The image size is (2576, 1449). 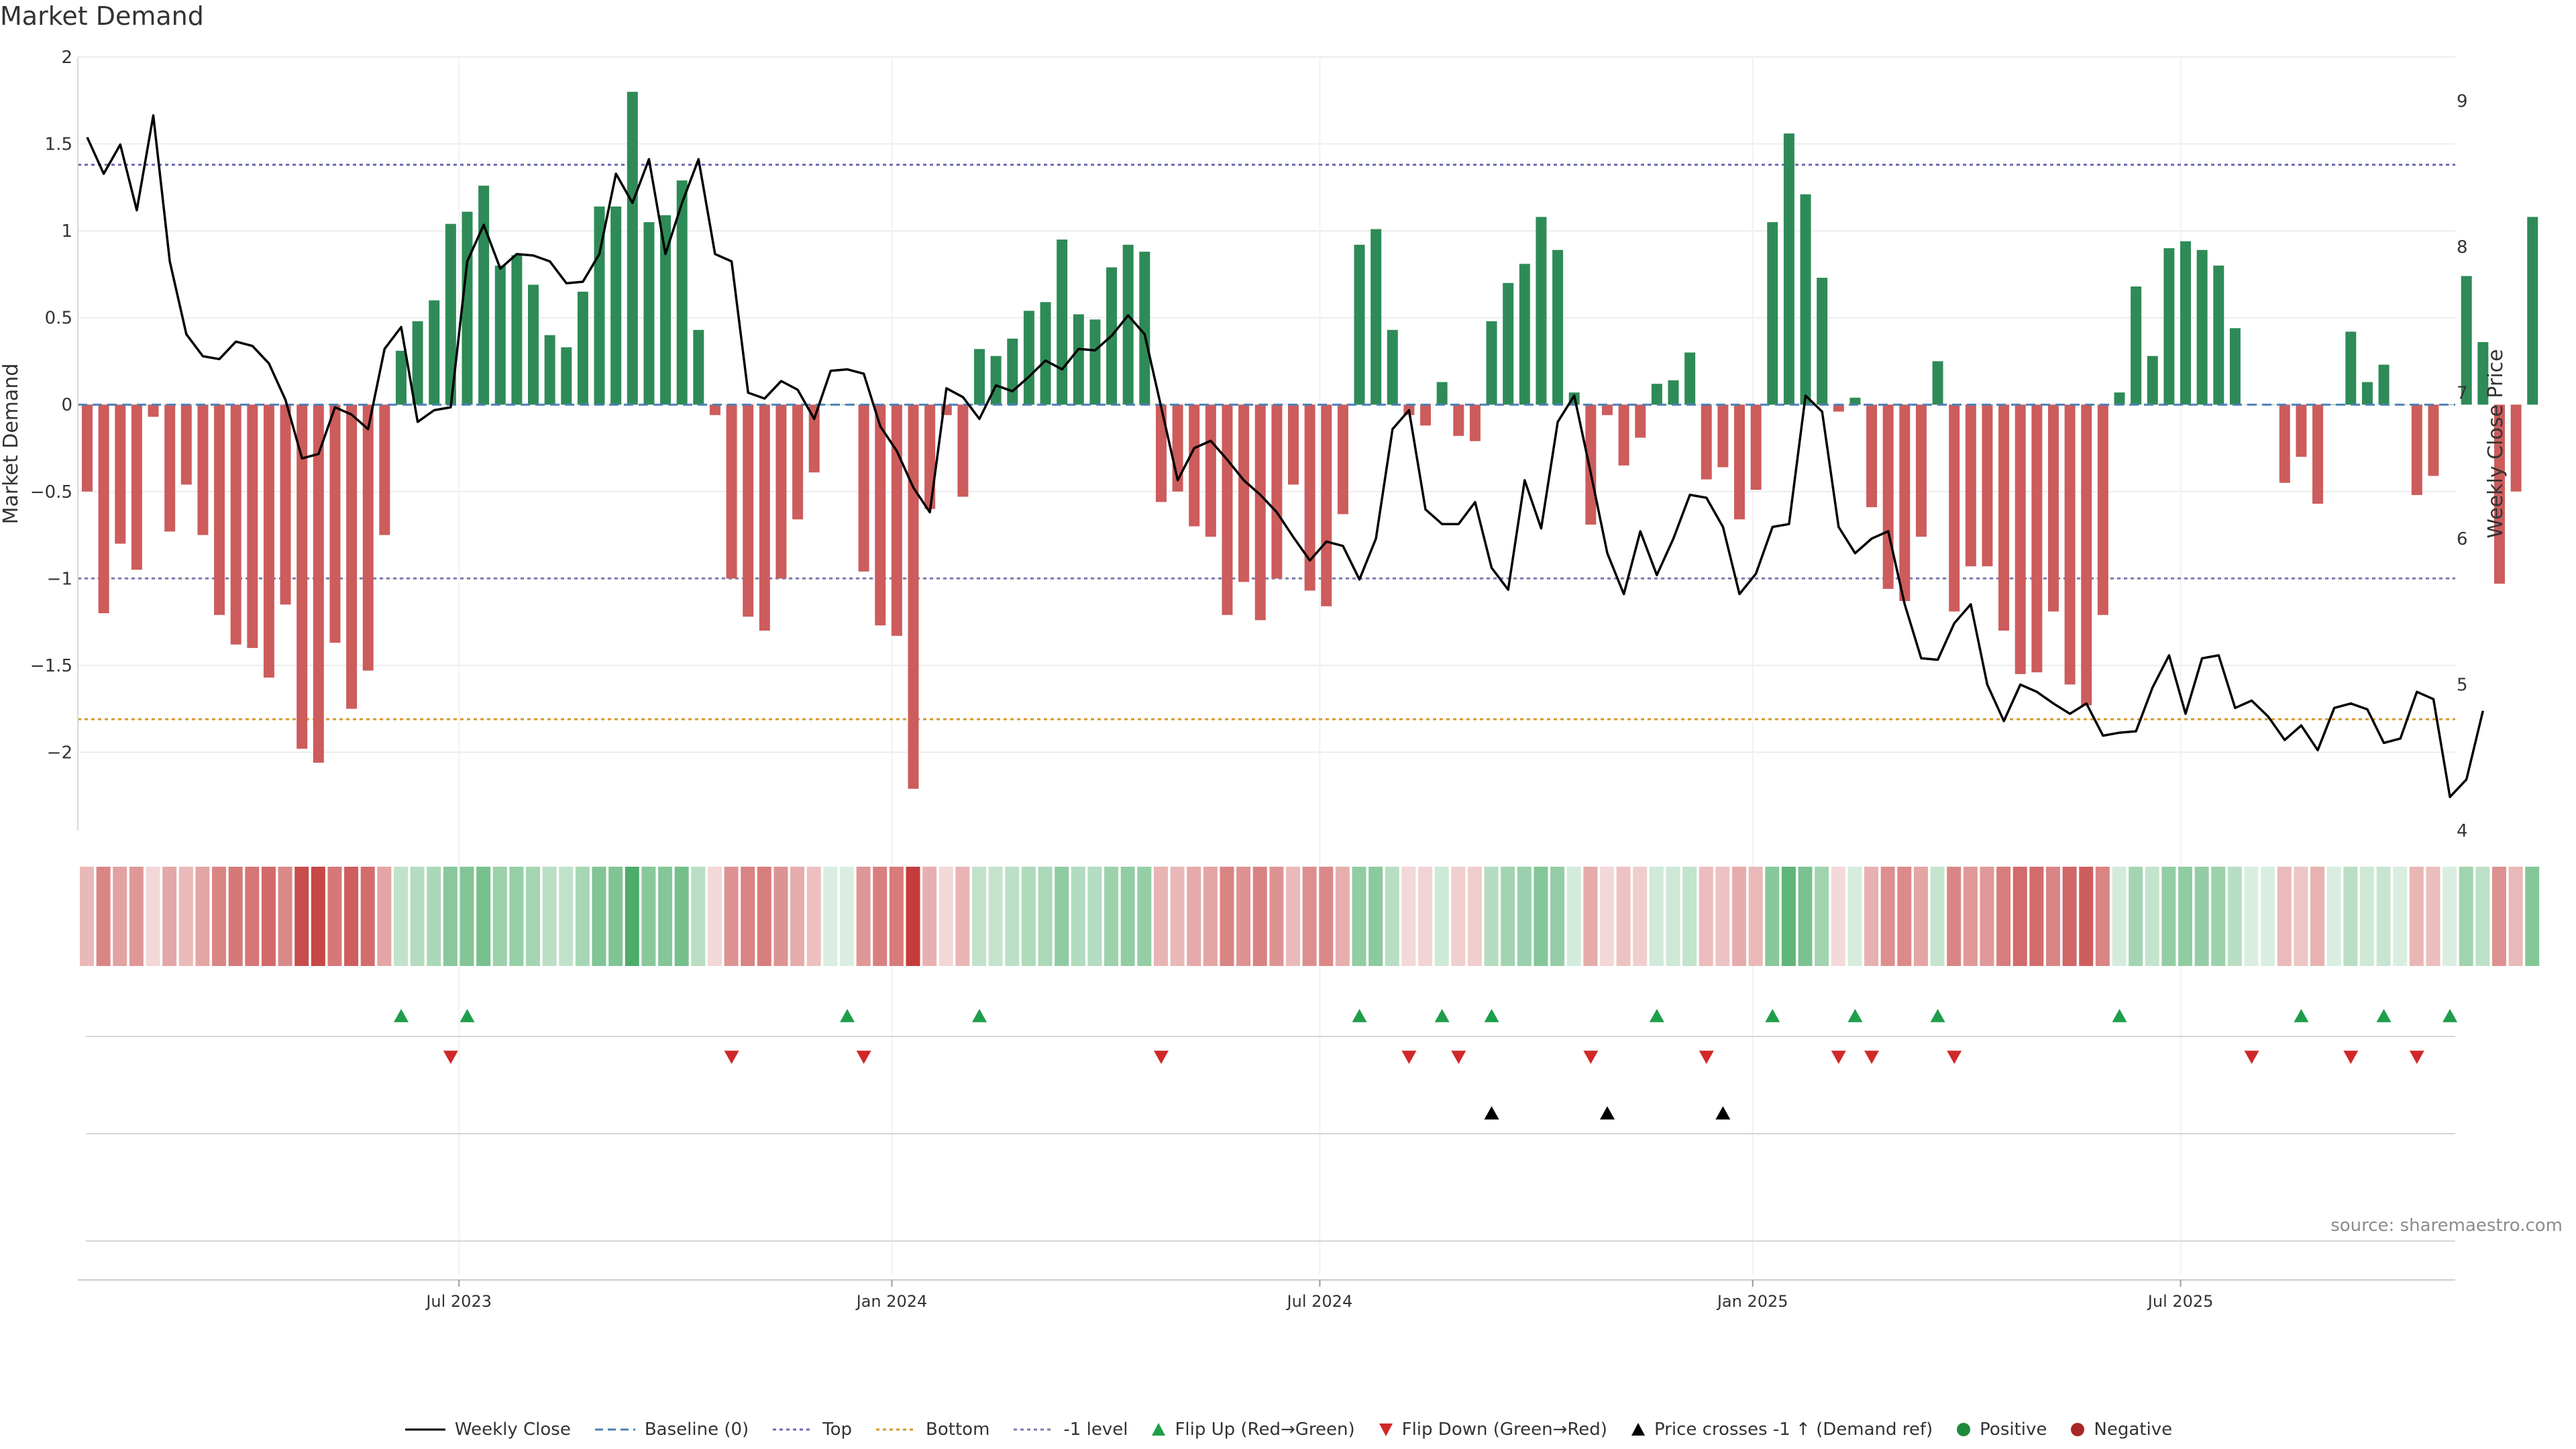 What do you see at coordinates (1793, 1429) in the screenshot?
I see `legend-label: Price crosses -1 ↑ (Demand ref)` at bounding box center [1793, 1429].